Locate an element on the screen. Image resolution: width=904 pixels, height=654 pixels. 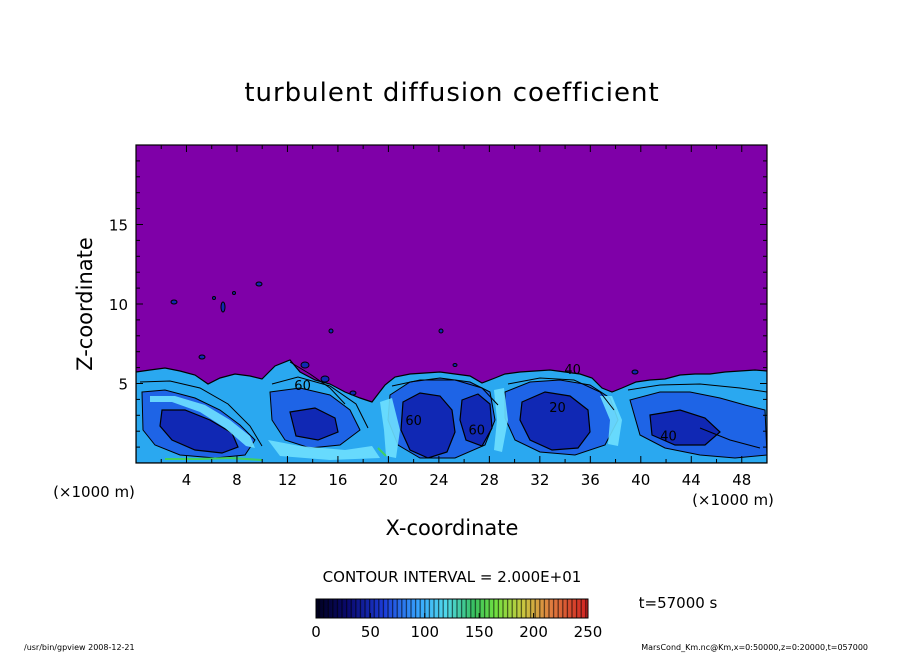
colorbar-tick-label: 200 is located at coordinates (533, 632).